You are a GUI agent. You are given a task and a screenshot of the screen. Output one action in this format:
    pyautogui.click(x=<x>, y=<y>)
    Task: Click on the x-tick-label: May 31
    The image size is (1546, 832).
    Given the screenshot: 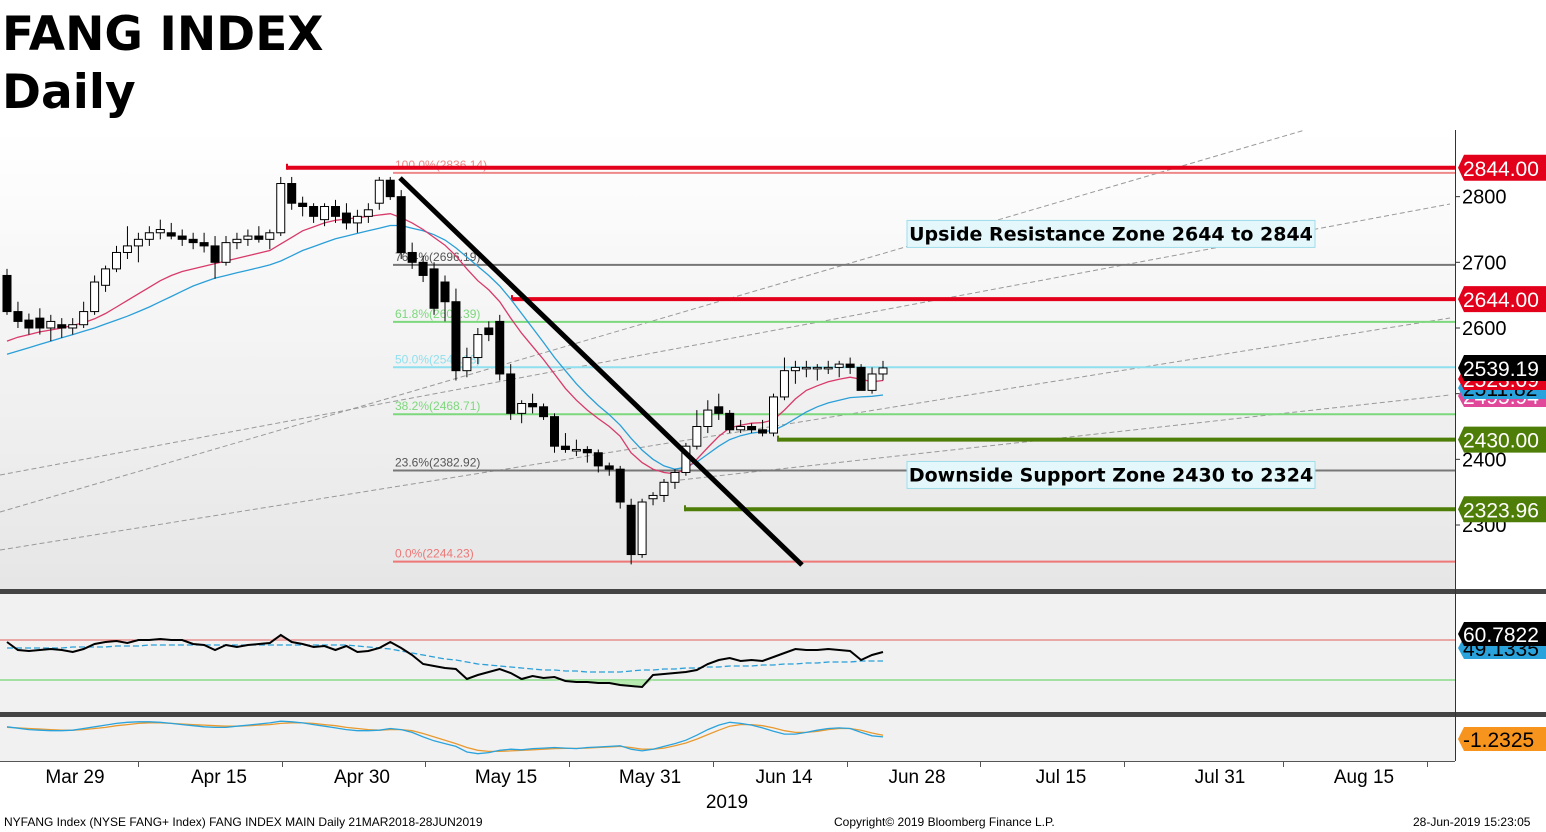 What is the action you would take?
    pyautogui.click(x=650, y=777)
    